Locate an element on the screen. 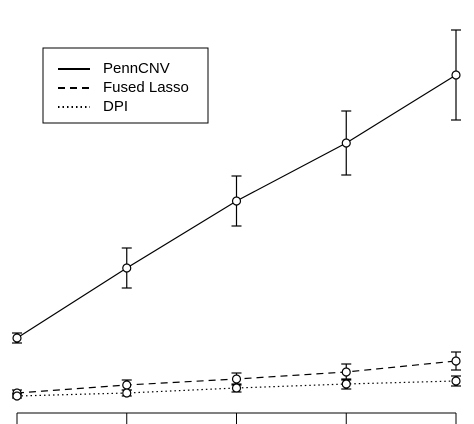  legend-box is located at coordinates (125, 85).